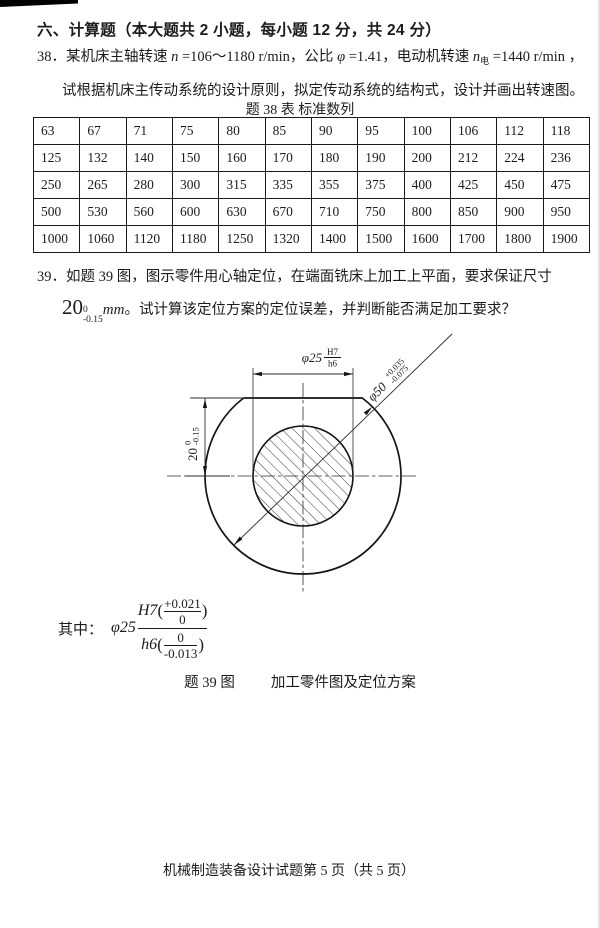  Describe the element at coordinates (566, 131) in the screenshot. I see `table-cell: 118` at that location.